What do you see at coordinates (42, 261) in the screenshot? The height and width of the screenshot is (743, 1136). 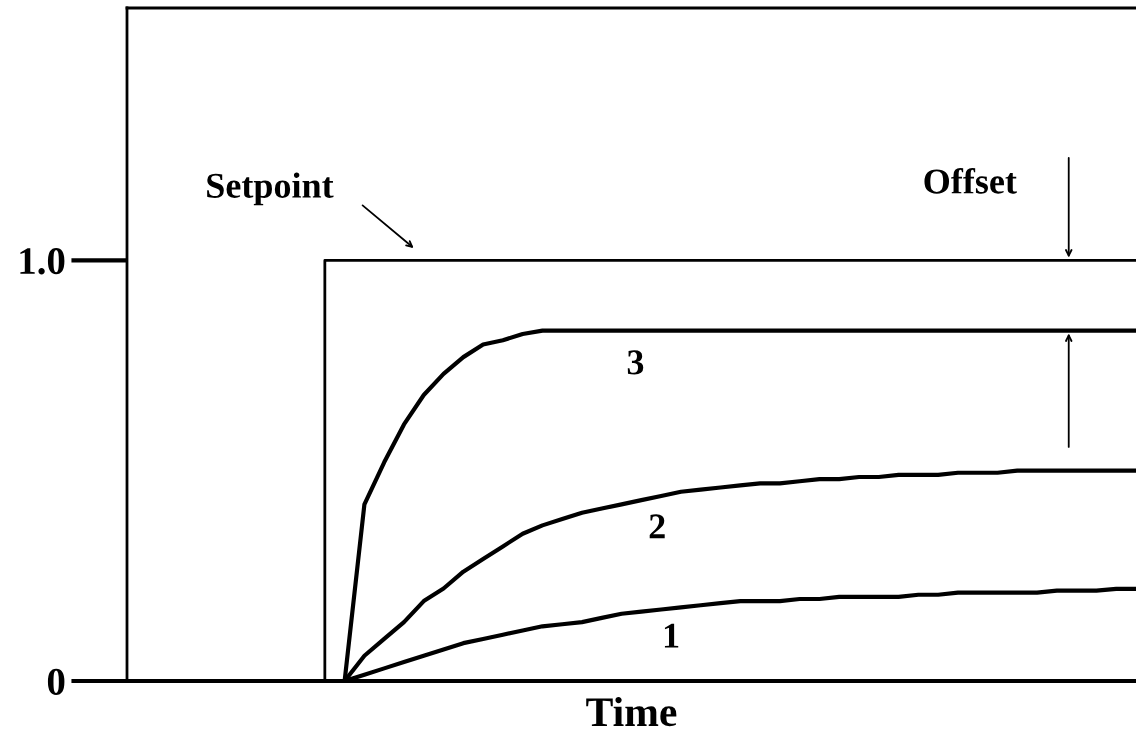 I see `y-tick-label: 1.0` at bounding box center [42, 261].